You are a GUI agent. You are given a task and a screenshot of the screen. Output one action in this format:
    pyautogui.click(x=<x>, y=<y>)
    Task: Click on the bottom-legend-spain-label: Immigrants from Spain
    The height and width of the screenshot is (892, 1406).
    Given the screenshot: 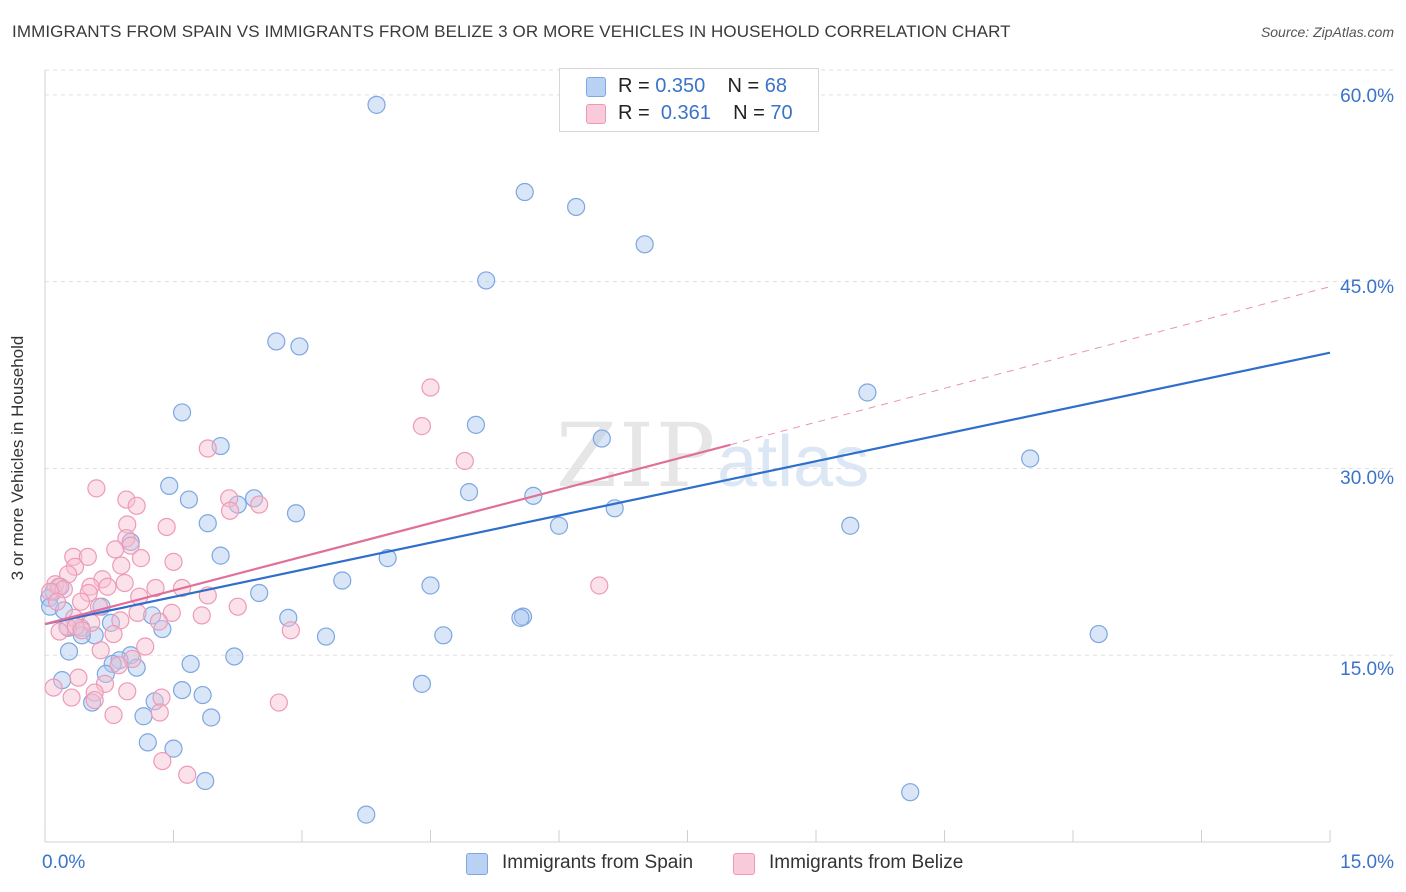 What is the action you would take?
    pyautogui.click(x=598, y=862)
    